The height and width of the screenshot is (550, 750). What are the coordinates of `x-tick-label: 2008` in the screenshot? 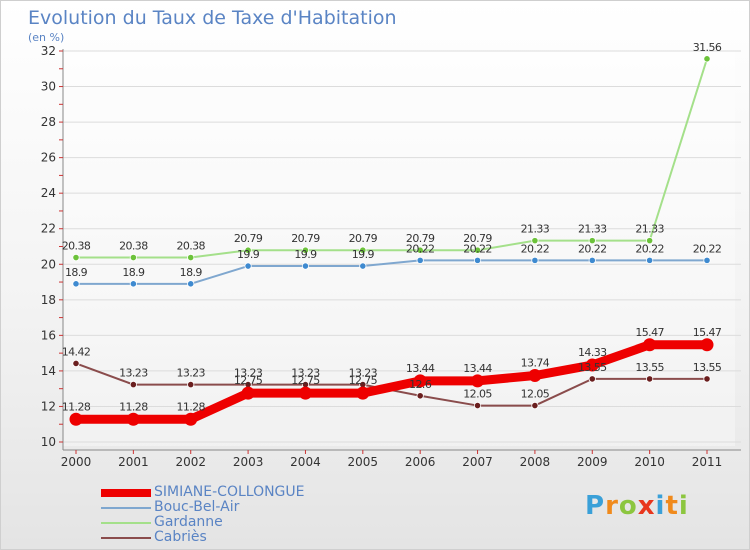 It's located at (535, 462).